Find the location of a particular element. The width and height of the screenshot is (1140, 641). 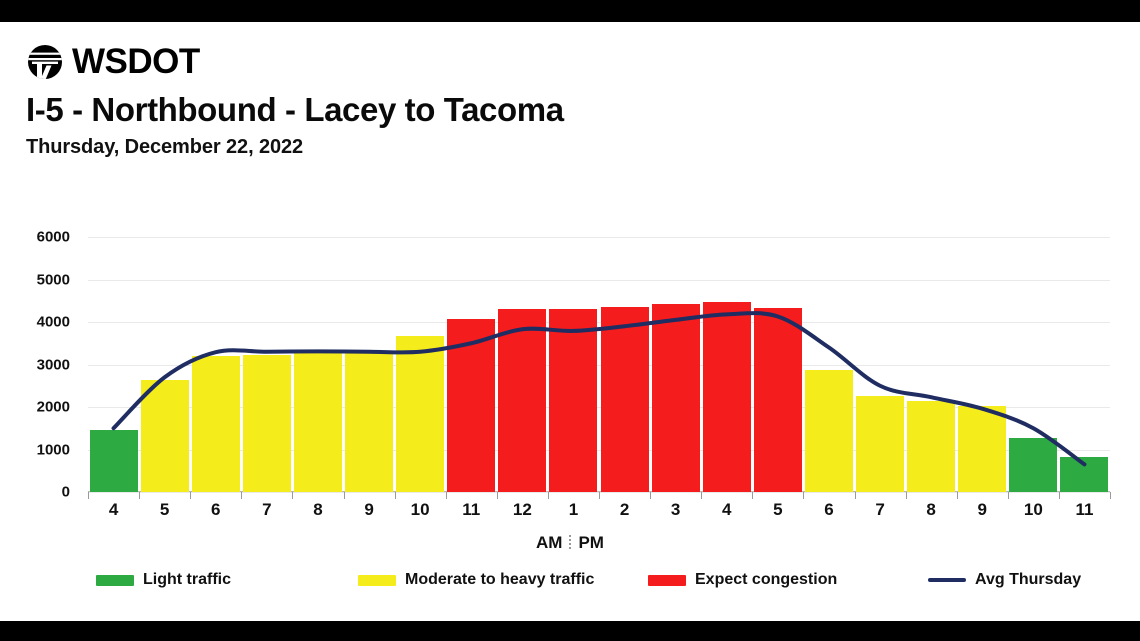

wsdot-logo-icon is located at coordinates (47, 62).